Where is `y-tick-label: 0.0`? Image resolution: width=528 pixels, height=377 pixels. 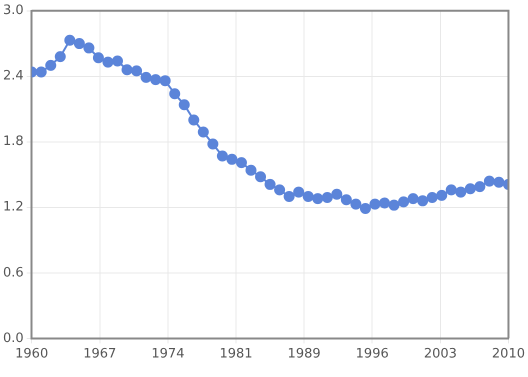 y-tick-label: 0.0 is located at coordinates (13, 338).